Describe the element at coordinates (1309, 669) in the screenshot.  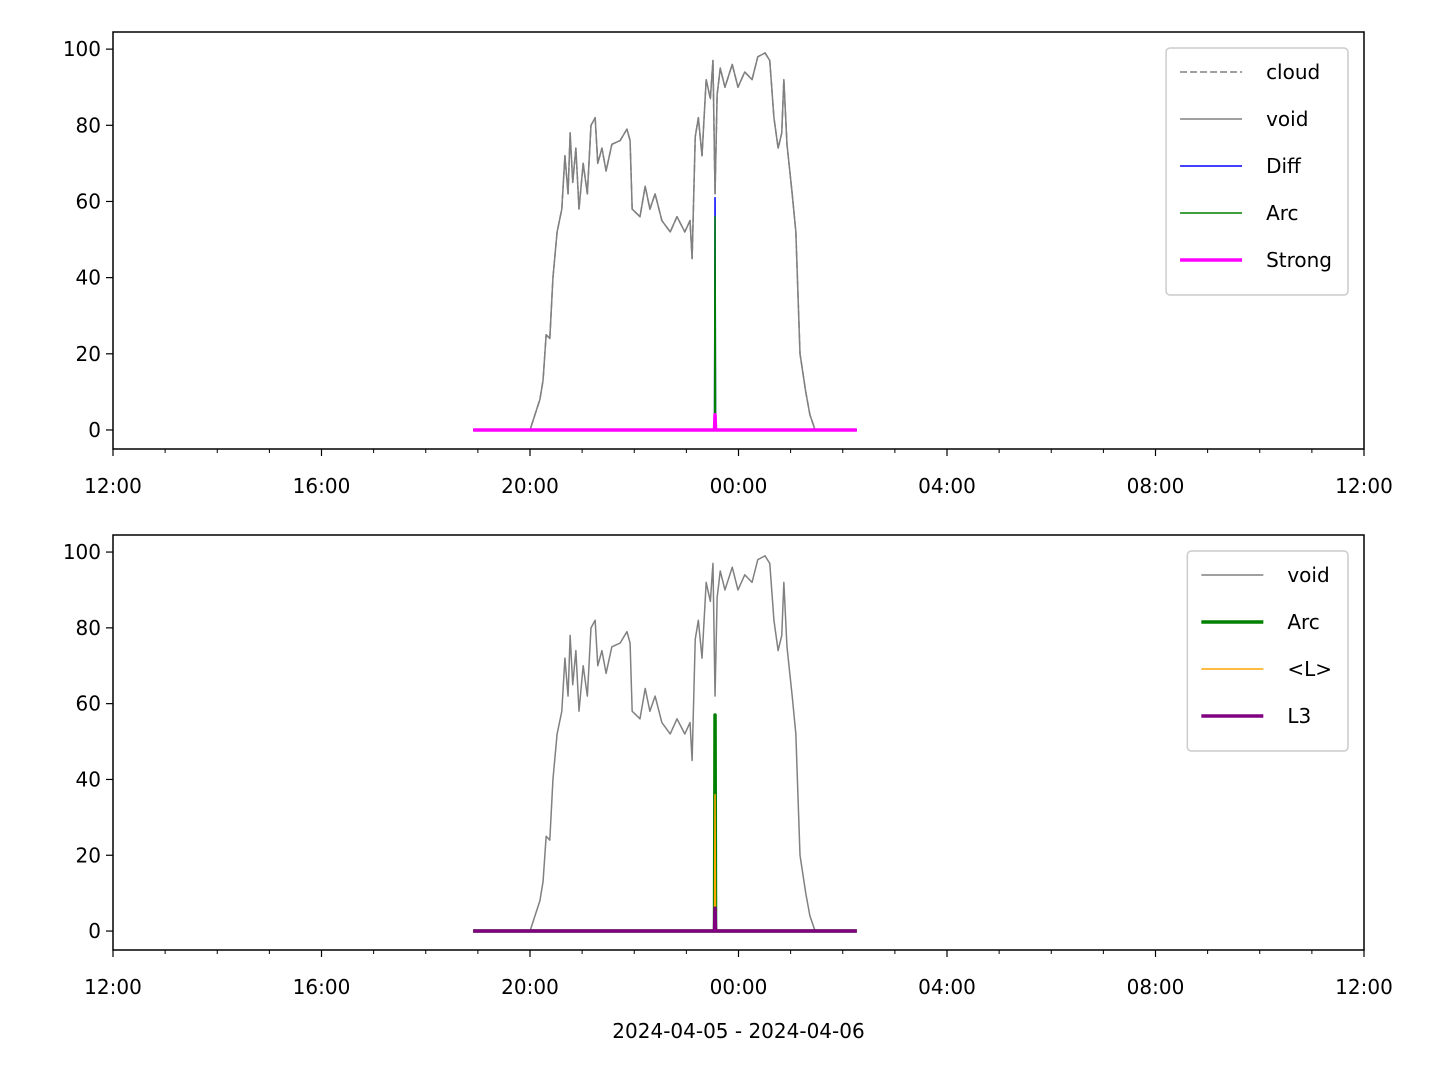
I see `legend-label: <L>` at that location.